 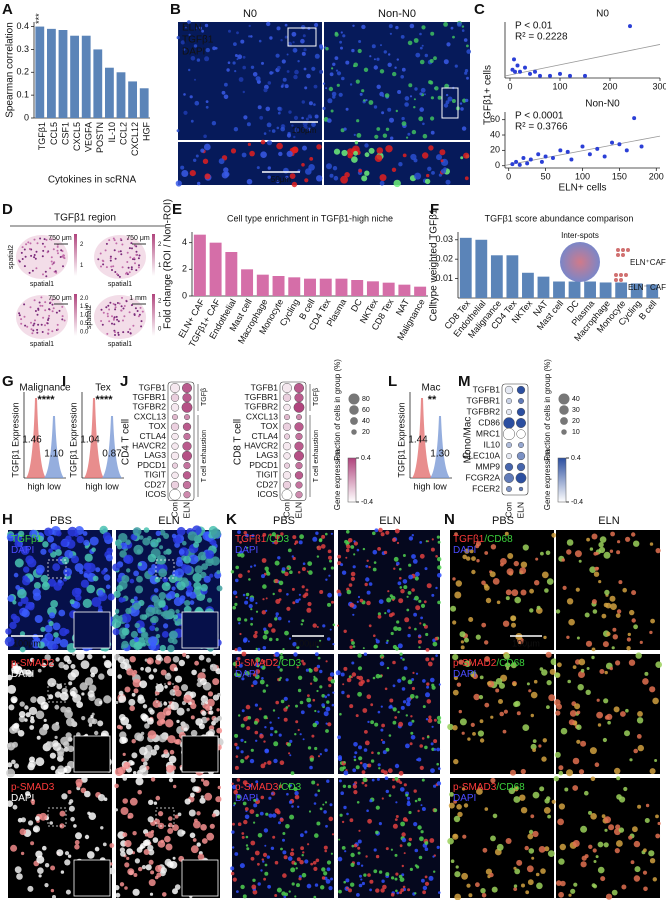 What do you see at coordinates (488, 95) in the screenshot?
I see `y-axis-label: TGFβ1+ cells` at bounding box center [488, 95].